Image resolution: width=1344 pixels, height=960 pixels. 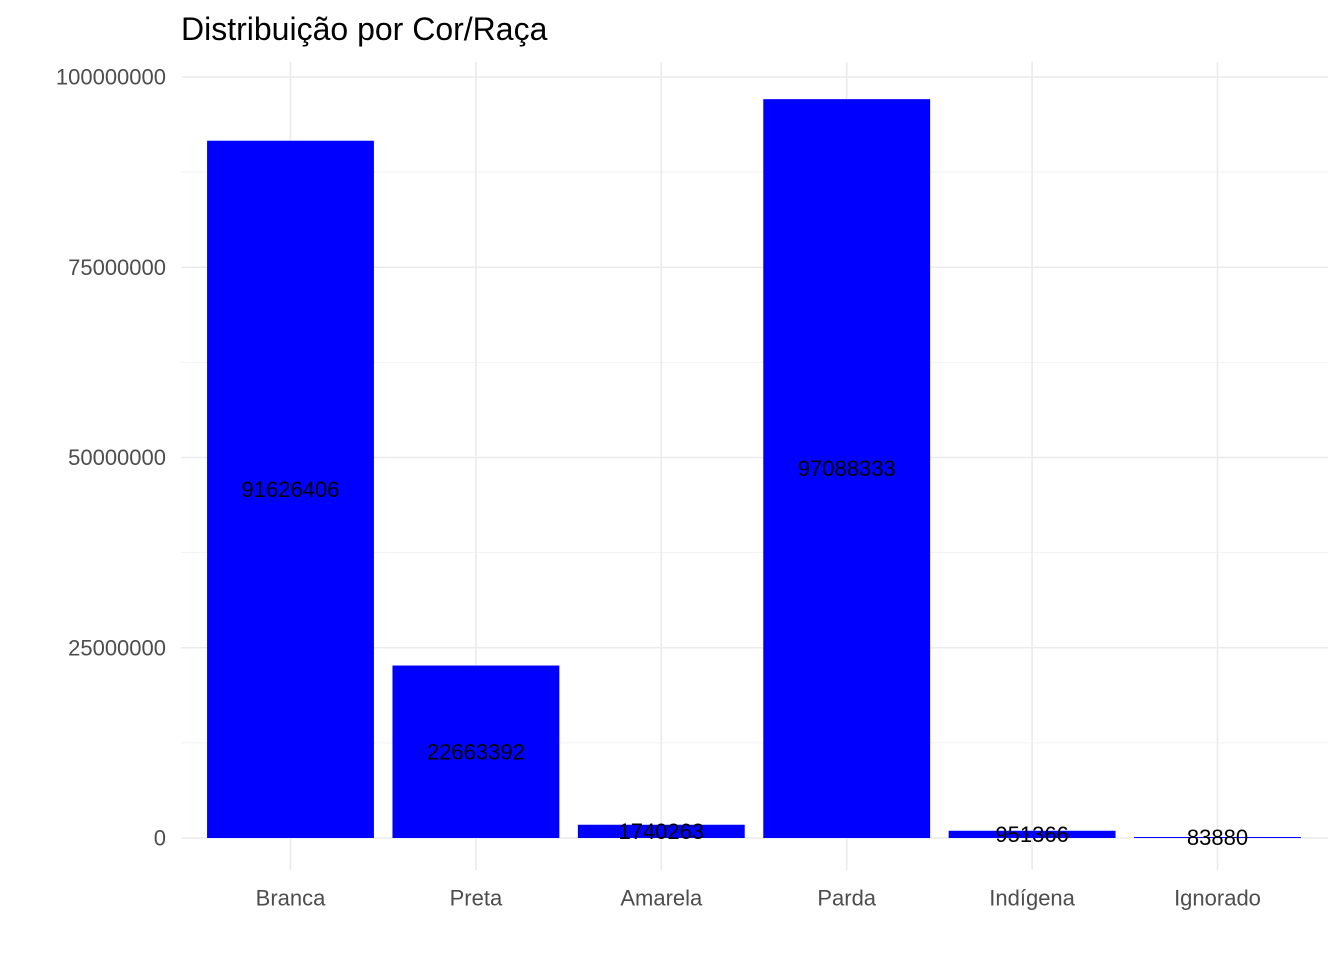 What do you see at coordinates (364, 29) in the screenshot?
I see `chart-title: Distribuição por Cor/Raça` at bounding box center [364, 29].